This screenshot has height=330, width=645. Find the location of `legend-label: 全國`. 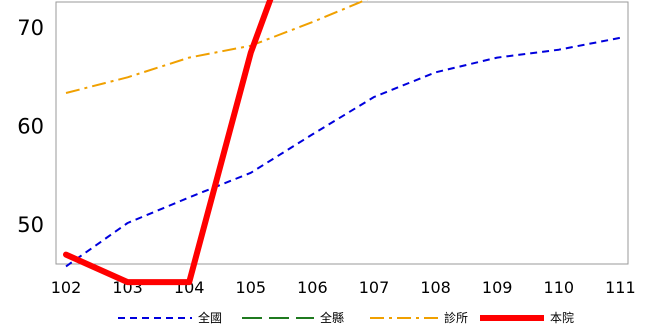

legend-label: 全國 is located at coordinates (210, 317).